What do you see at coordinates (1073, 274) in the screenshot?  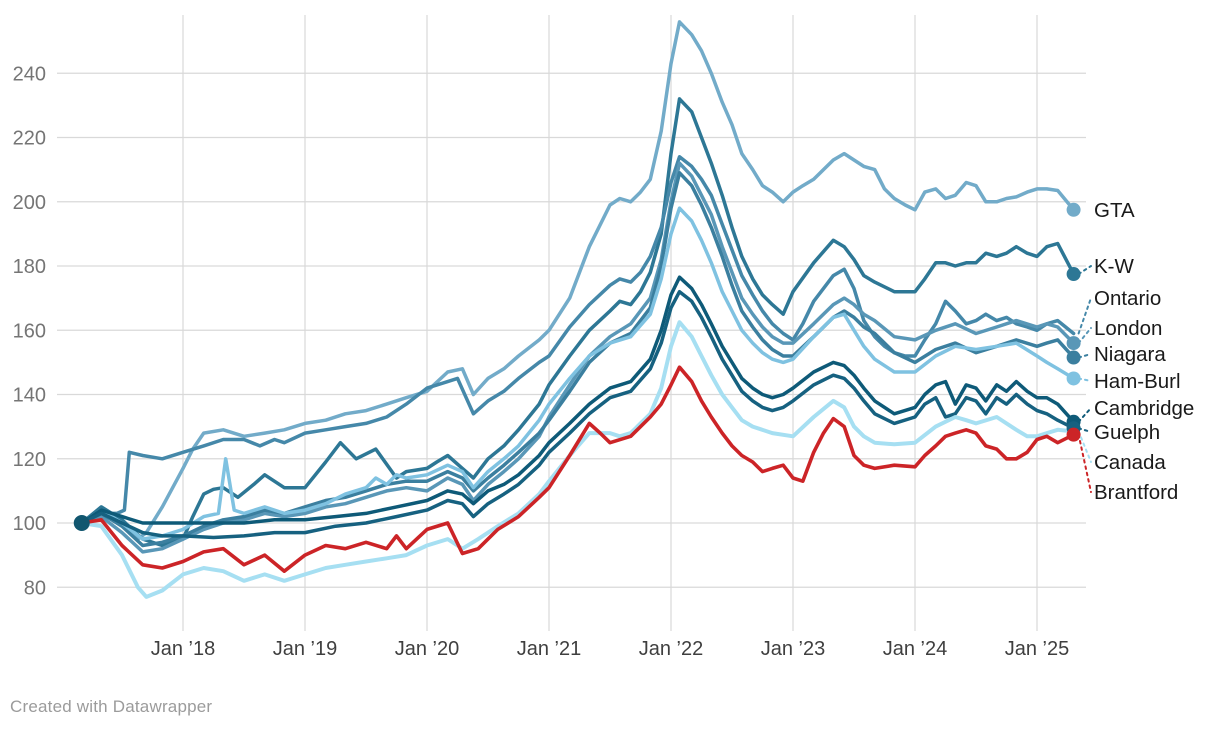 I see `end-dot-k-w` at bounding box center [1073, 274].